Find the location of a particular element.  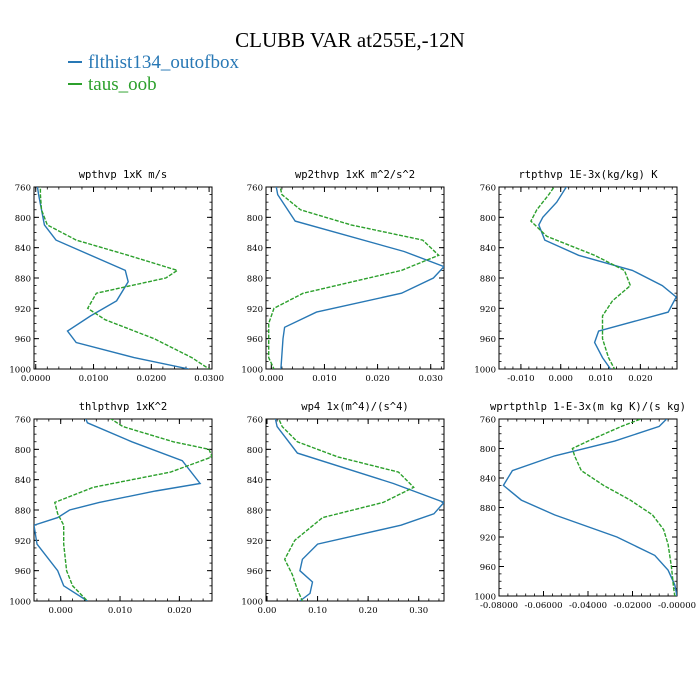

ytick-label-4-3: 880 is located at coordinates (23, 512).